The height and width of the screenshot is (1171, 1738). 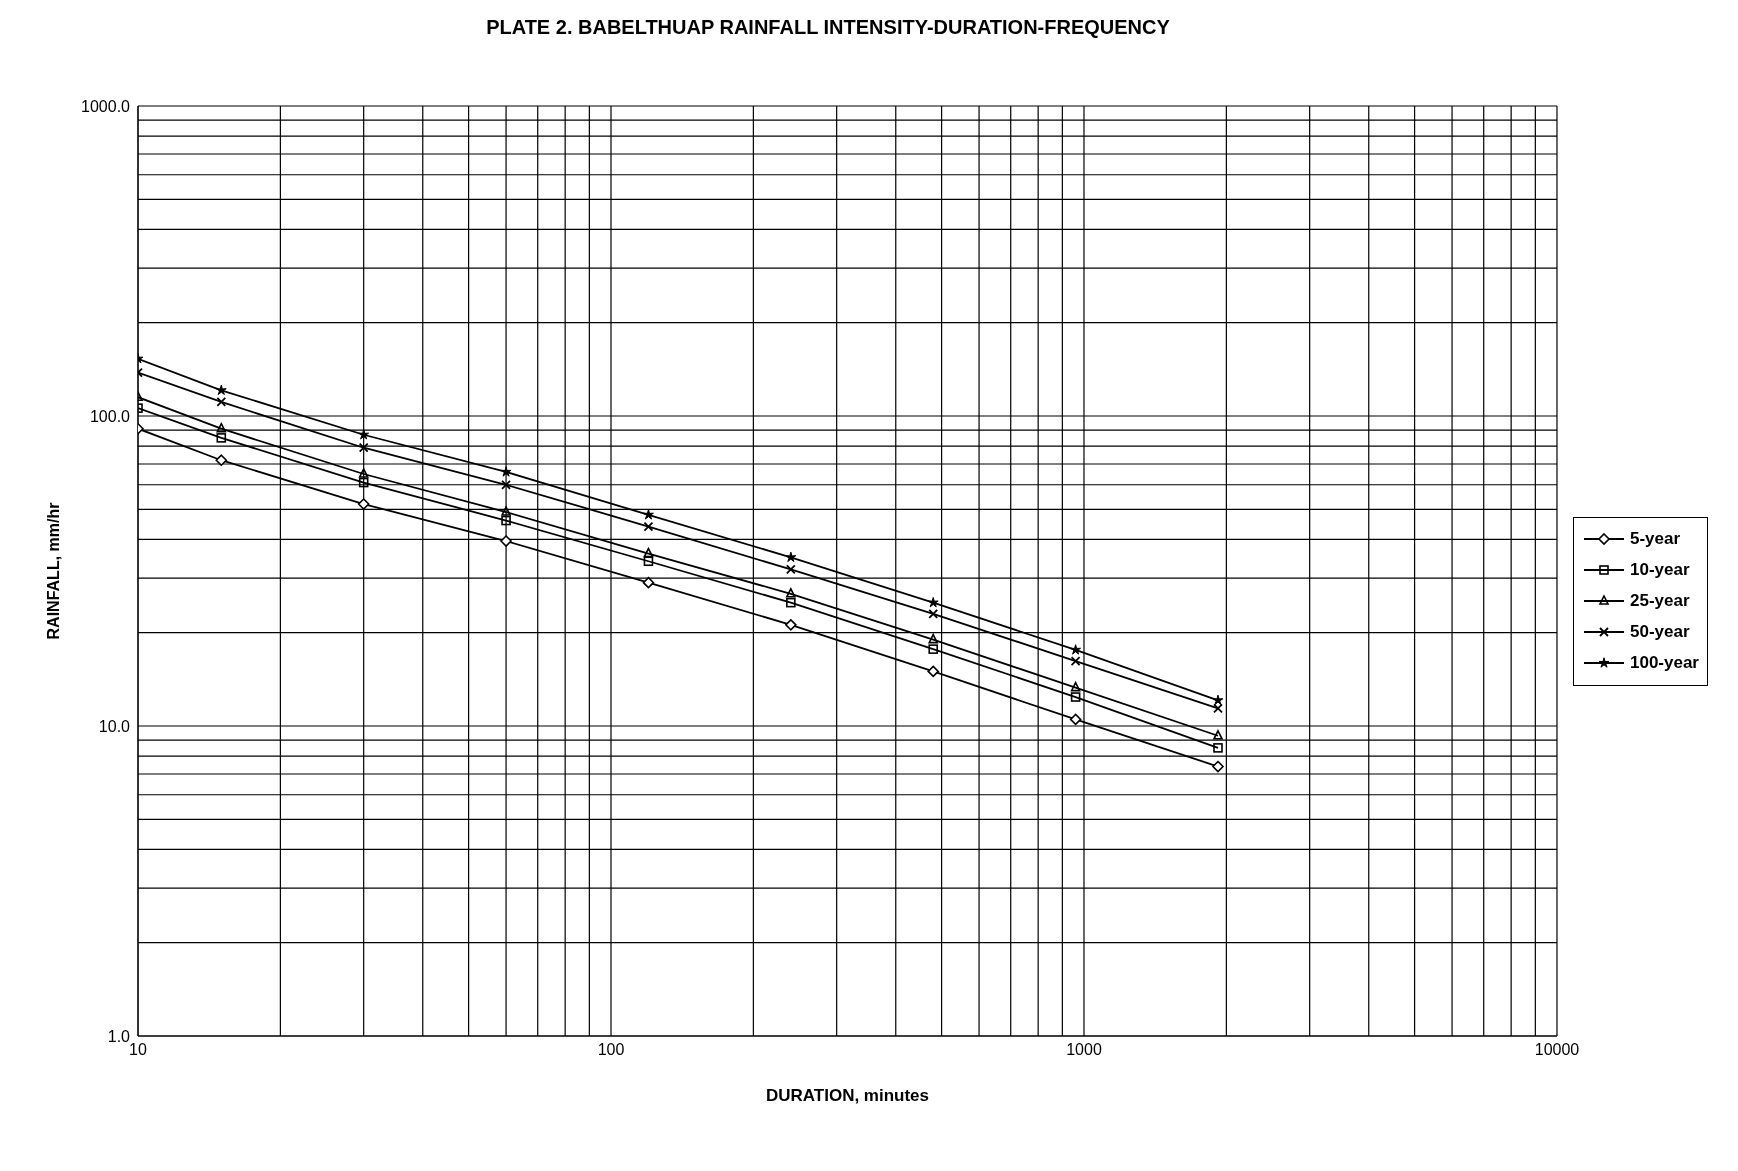 I want to click on chart-title: PLATE 2. BABELTHUAP RAINFALL INTENSITY-DURATION-FREQUENCY, so click(x=828, y=27).